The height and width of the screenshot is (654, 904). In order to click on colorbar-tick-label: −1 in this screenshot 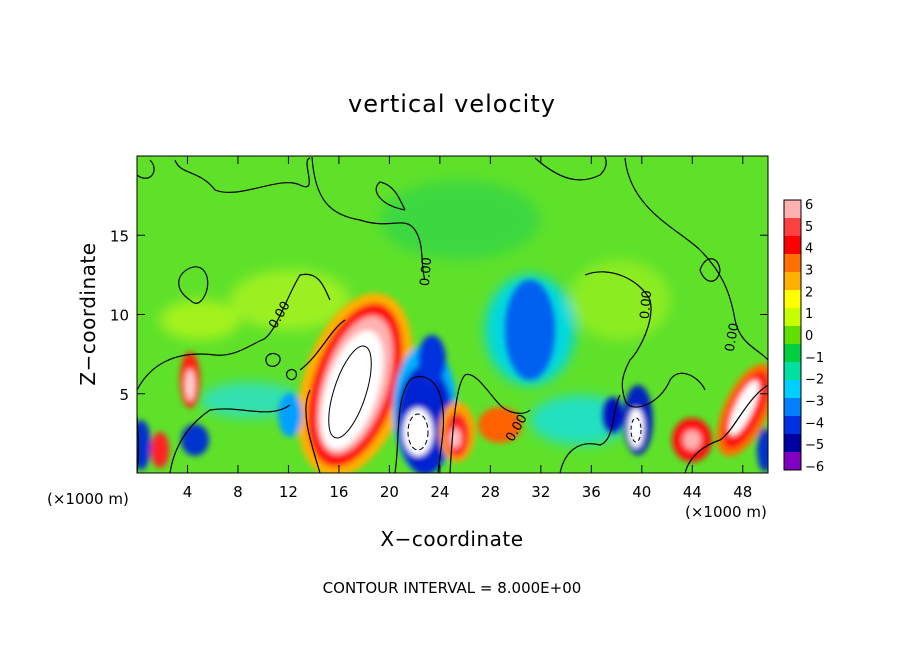, I will do `click(814, 358)`.